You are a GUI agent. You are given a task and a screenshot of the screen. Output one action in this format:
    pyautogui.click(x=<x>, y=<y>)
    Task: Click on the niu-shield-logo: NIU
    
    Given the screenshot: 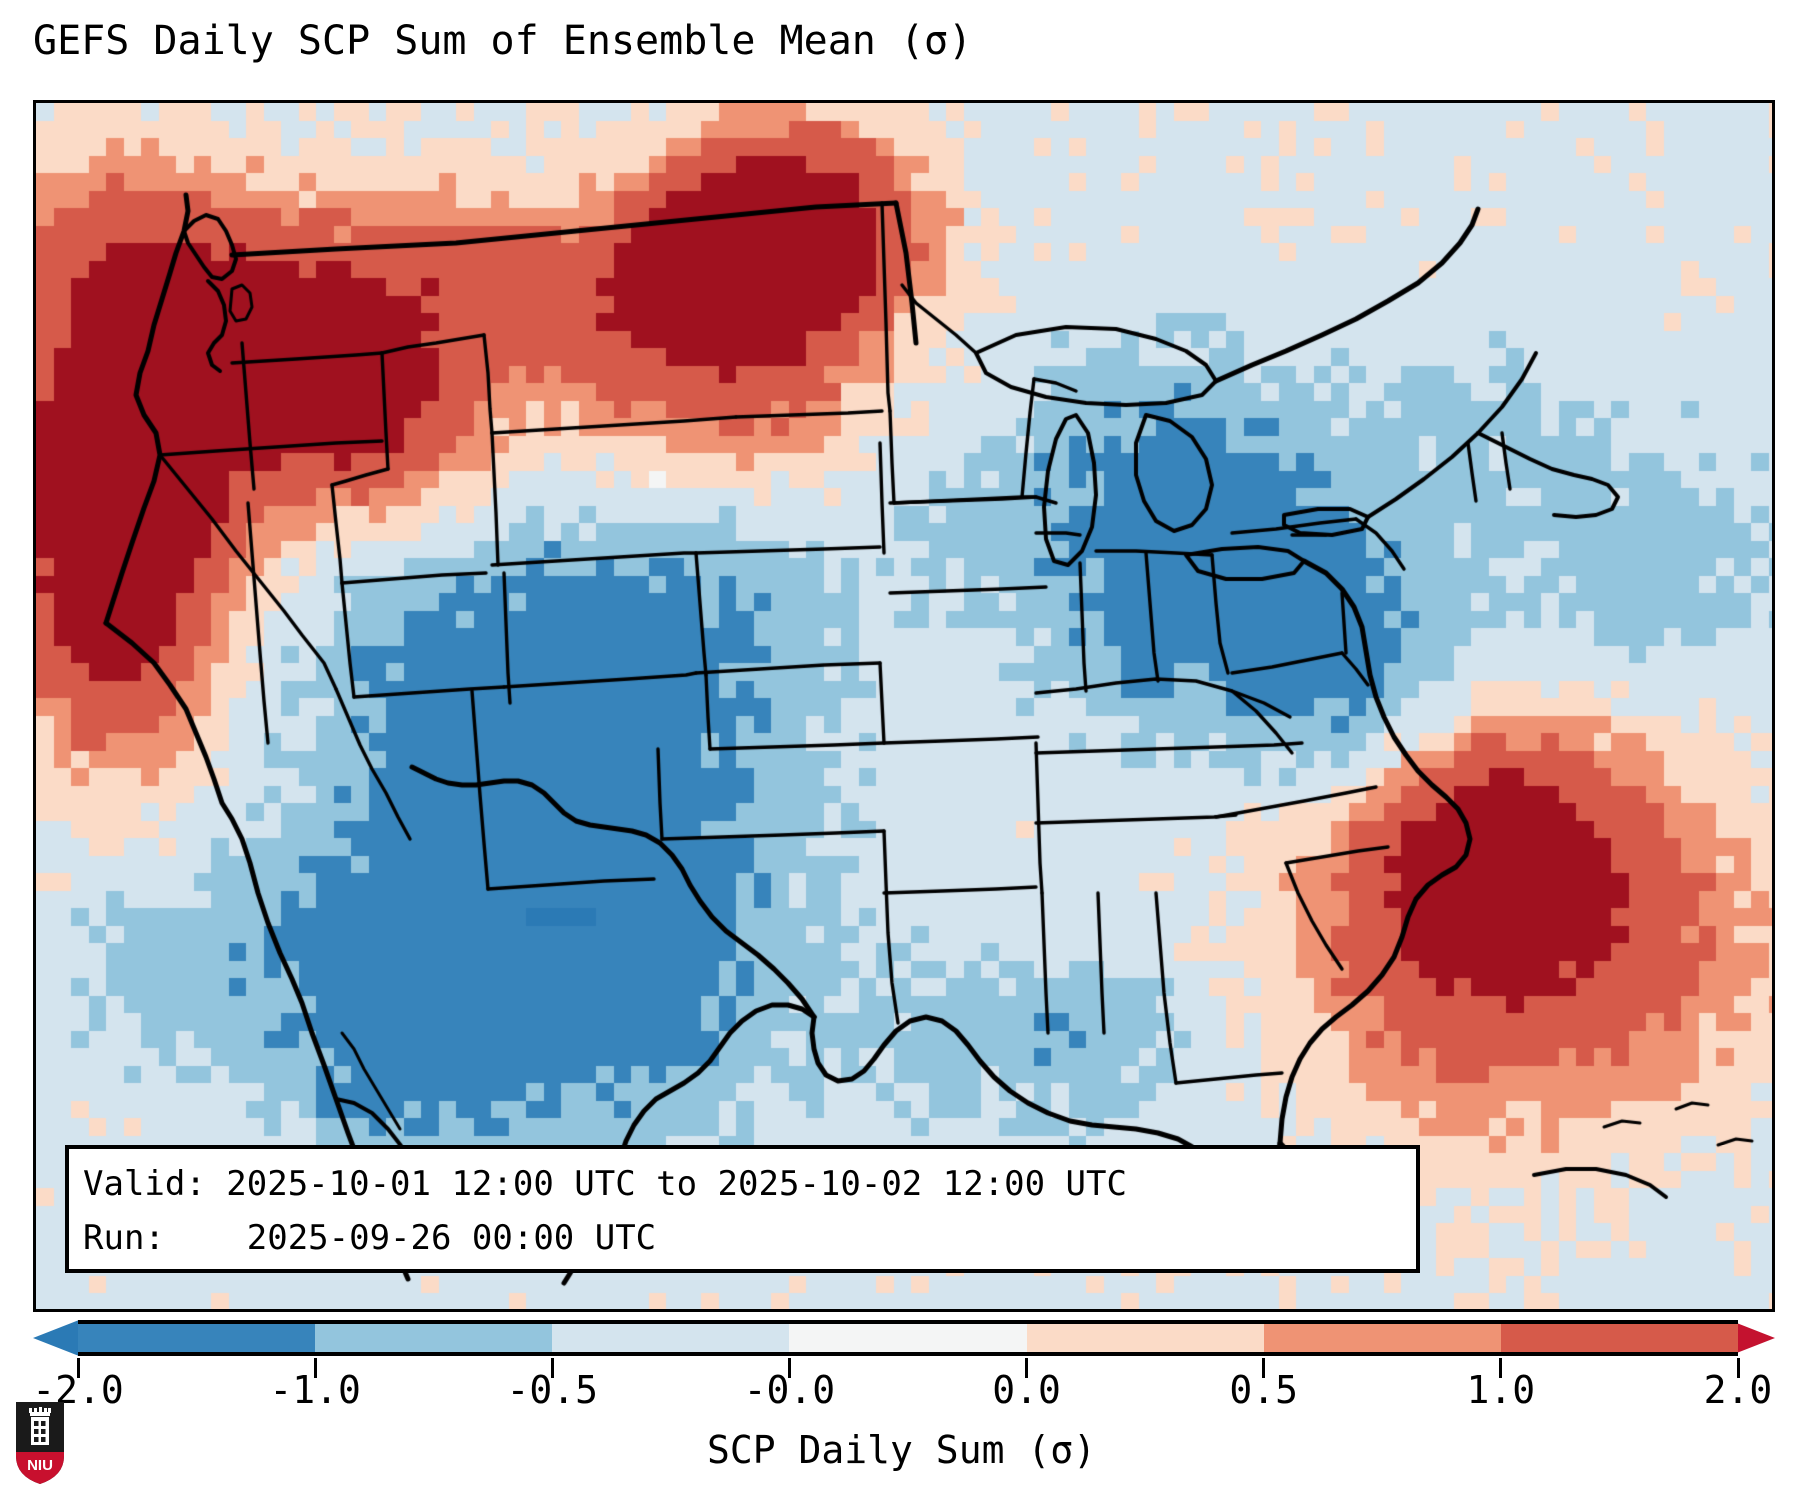 What is the action you would take?
    pyautogui.click(x=40, y=1443)
    